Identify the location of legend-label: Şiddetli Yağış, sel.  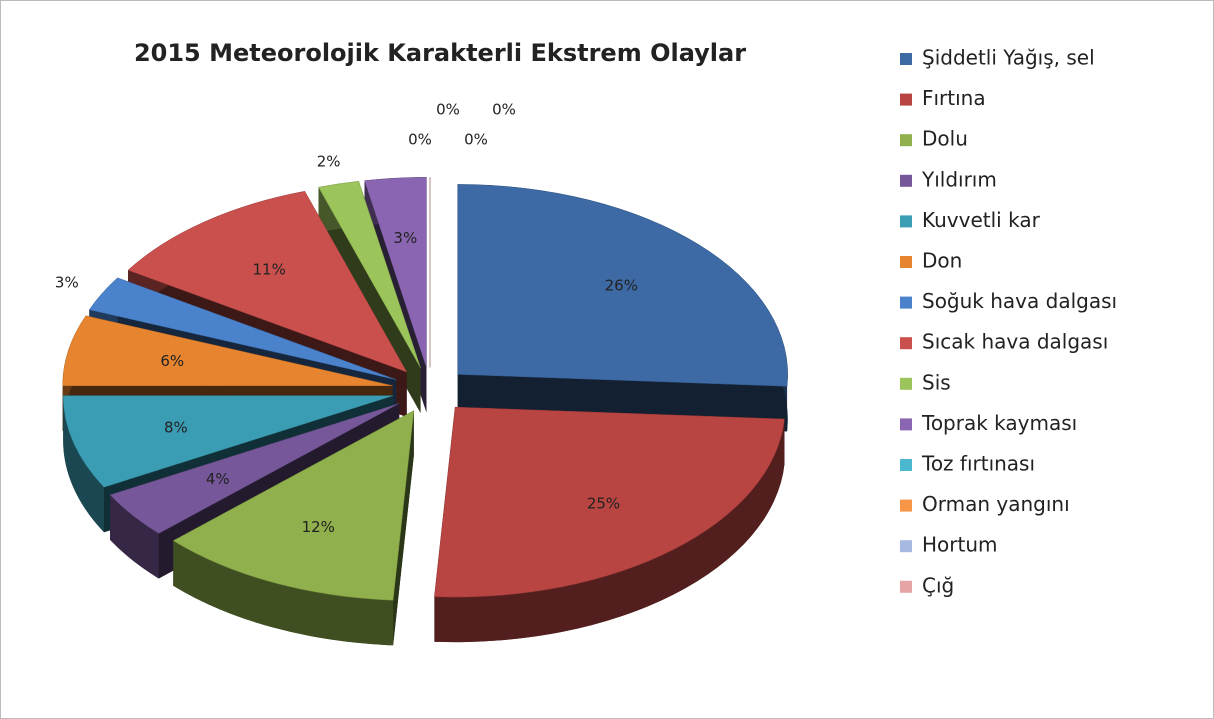
(1008, 58).